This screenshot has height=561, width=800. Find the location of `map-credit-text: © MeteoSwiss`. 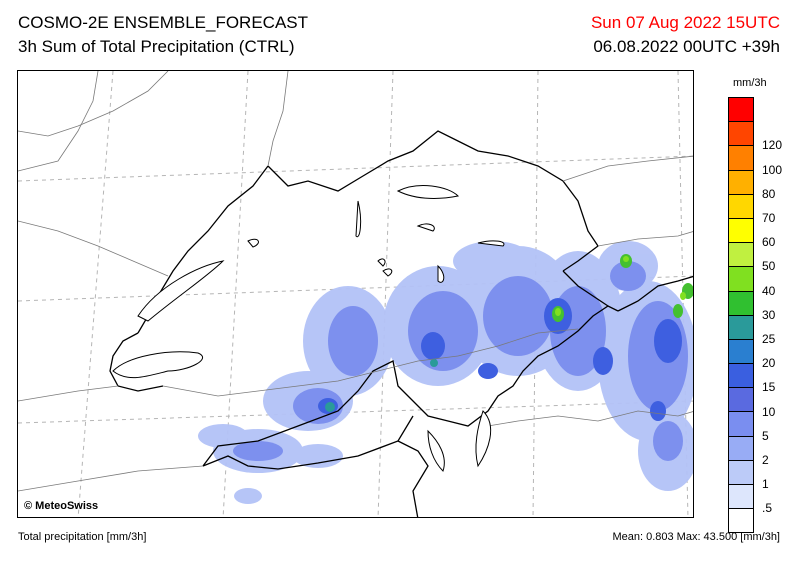

map-credit-text: © MeteoSwiss is located at coordinates (61, 506).